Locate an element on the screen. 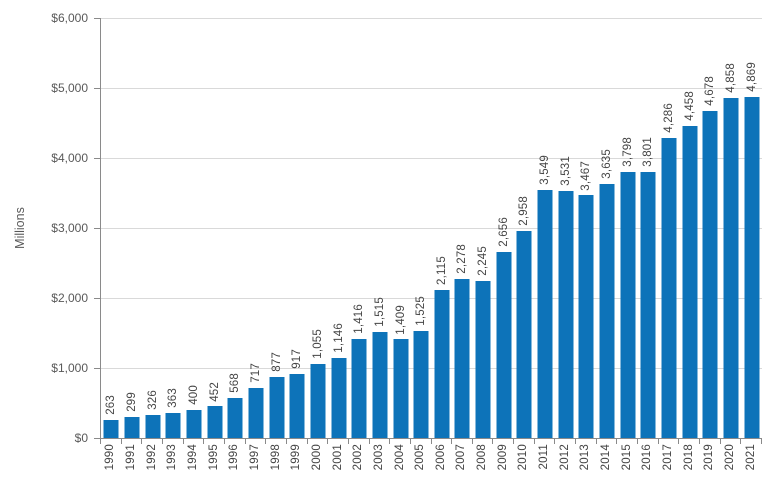 This screenshot has width=778, height=484. bar-value-label: 917 is located at coordinates (297, 359).